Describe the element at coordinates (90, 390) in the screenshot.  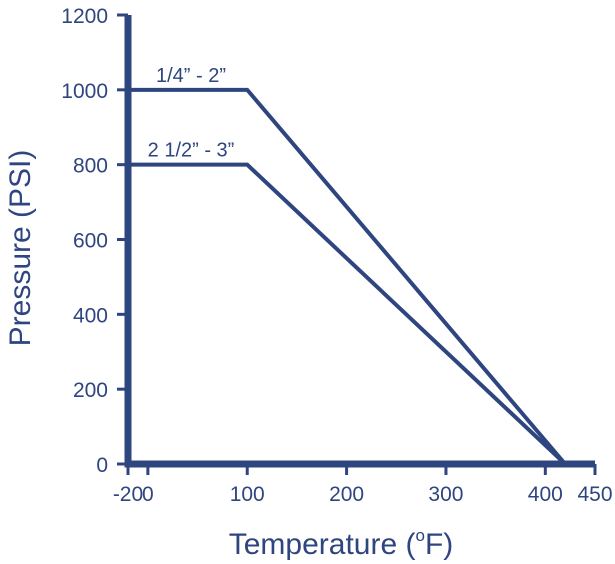
I see `y-tick-label: 200` at that location.